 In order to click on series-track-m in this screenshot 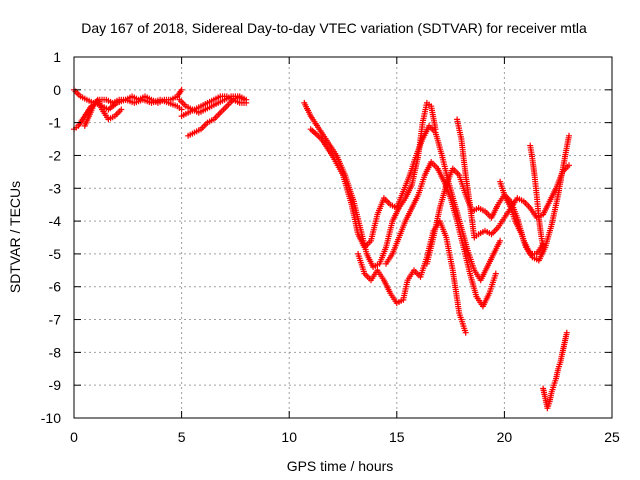, I will do `click(534, 198)`.